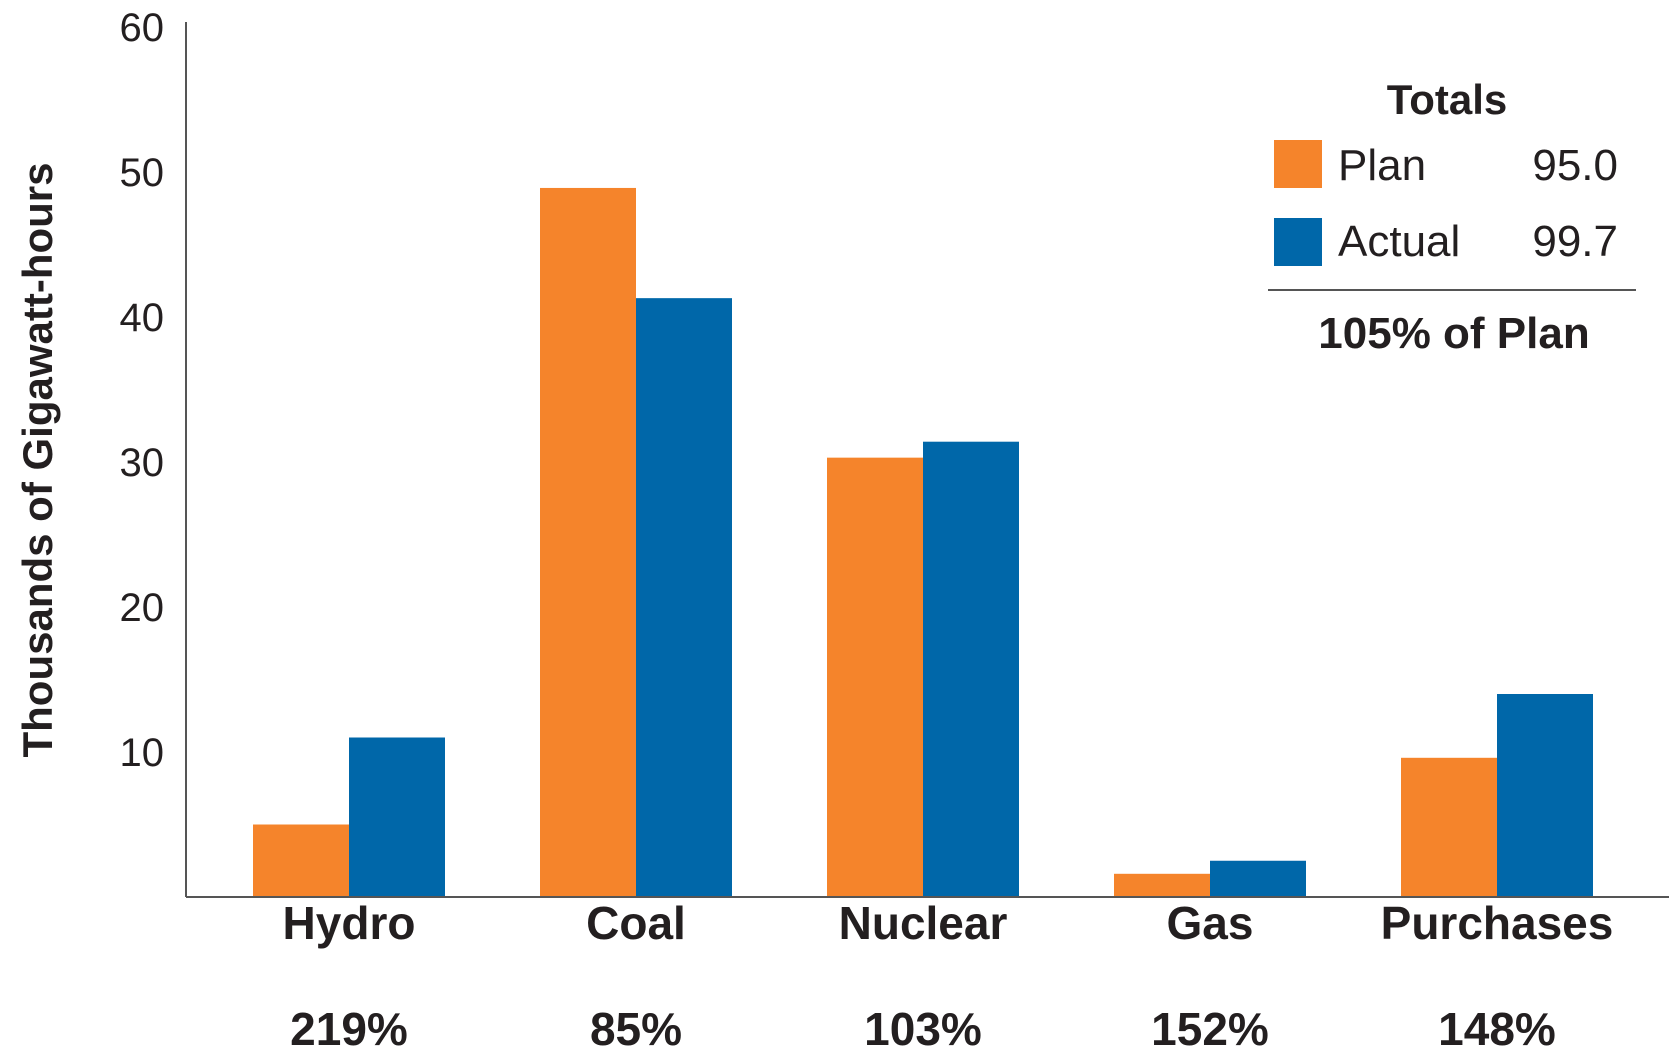  Describe the element at coordinates (684, 597) in the screenshot. I see `bar-actual-coal` at that location.